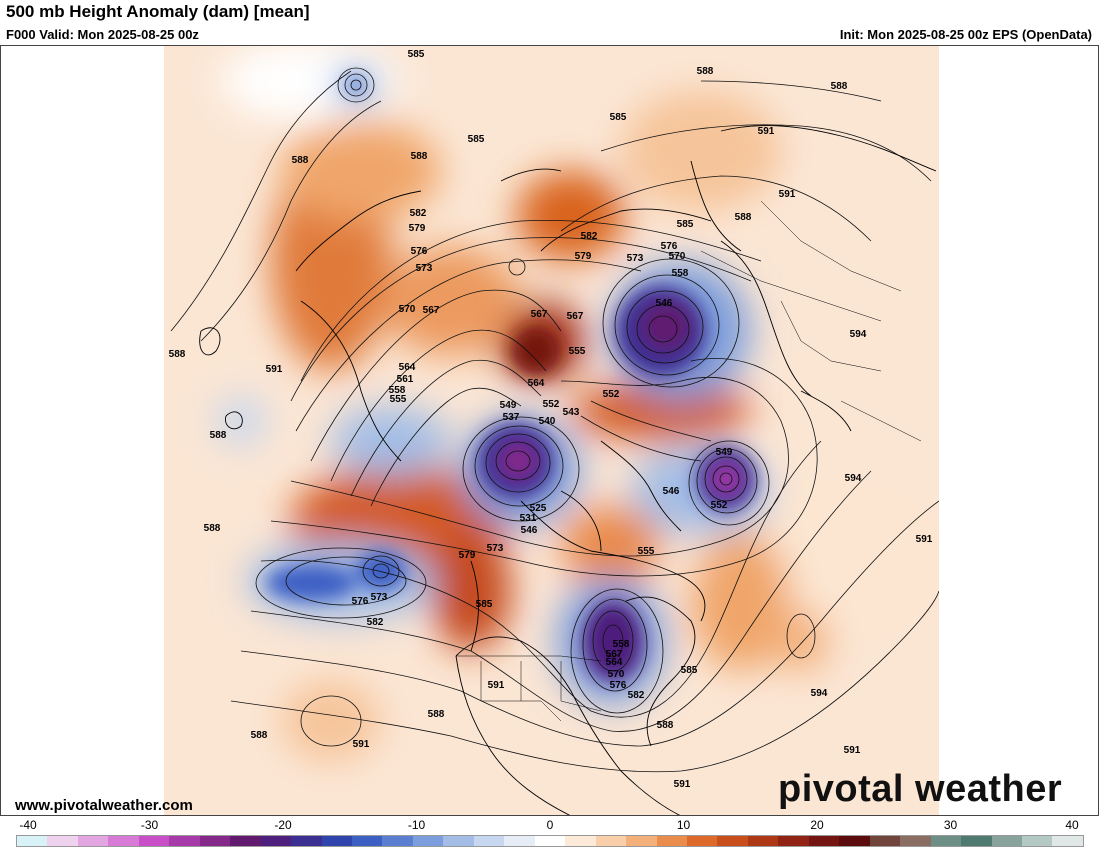 This screenshot has height=850, width=1100. Describe the element at coordinates (283, 825) in the screenshot. I see `colorbar-tick-label: -20` at that location.